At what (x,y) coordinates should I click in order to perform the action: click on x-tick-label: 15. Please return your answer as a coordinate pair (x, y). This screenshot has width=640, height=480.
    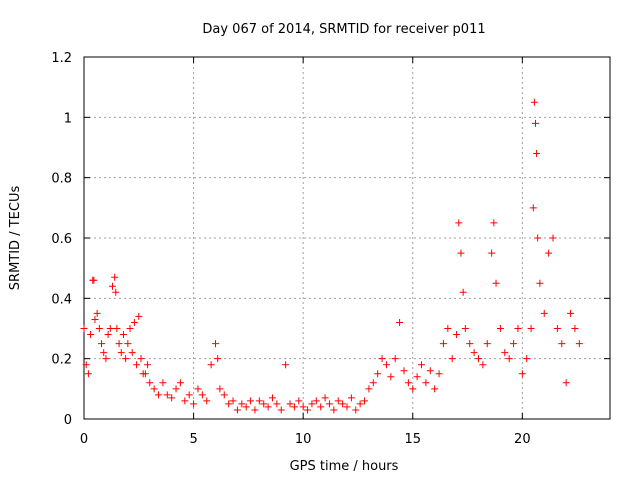
    Looking at the image, I should click on (412, 439).